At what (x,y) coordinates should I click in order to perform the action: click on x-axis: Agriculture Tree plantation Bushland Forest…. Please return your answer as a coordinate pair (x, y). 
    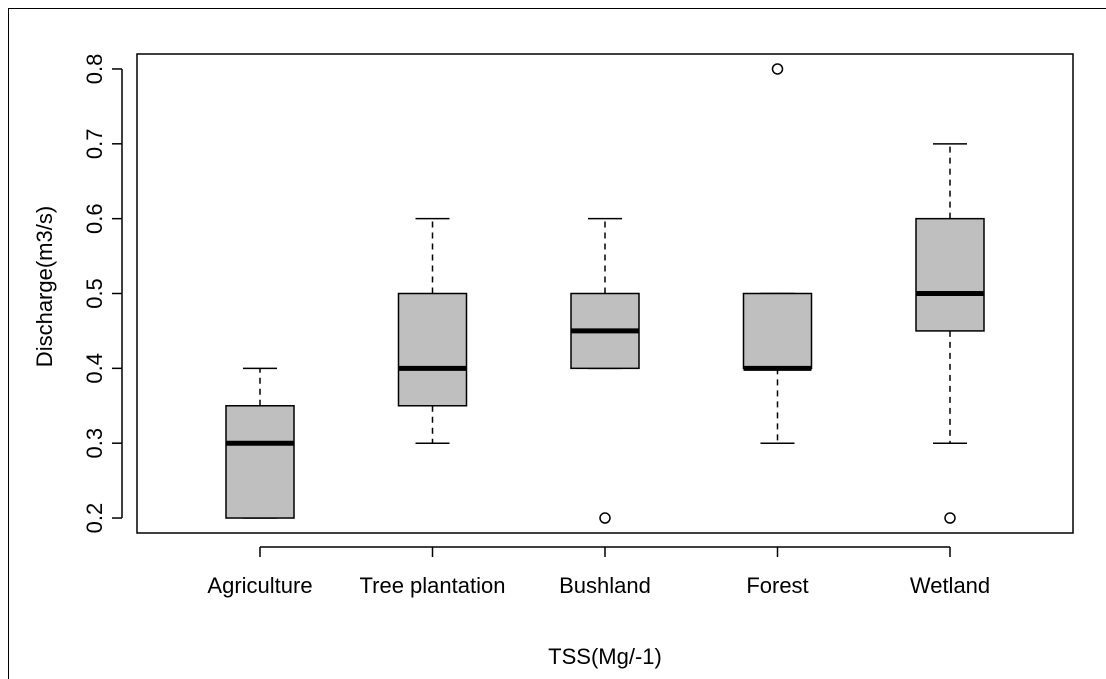
    Looking at the image, I should click on (598, 572).